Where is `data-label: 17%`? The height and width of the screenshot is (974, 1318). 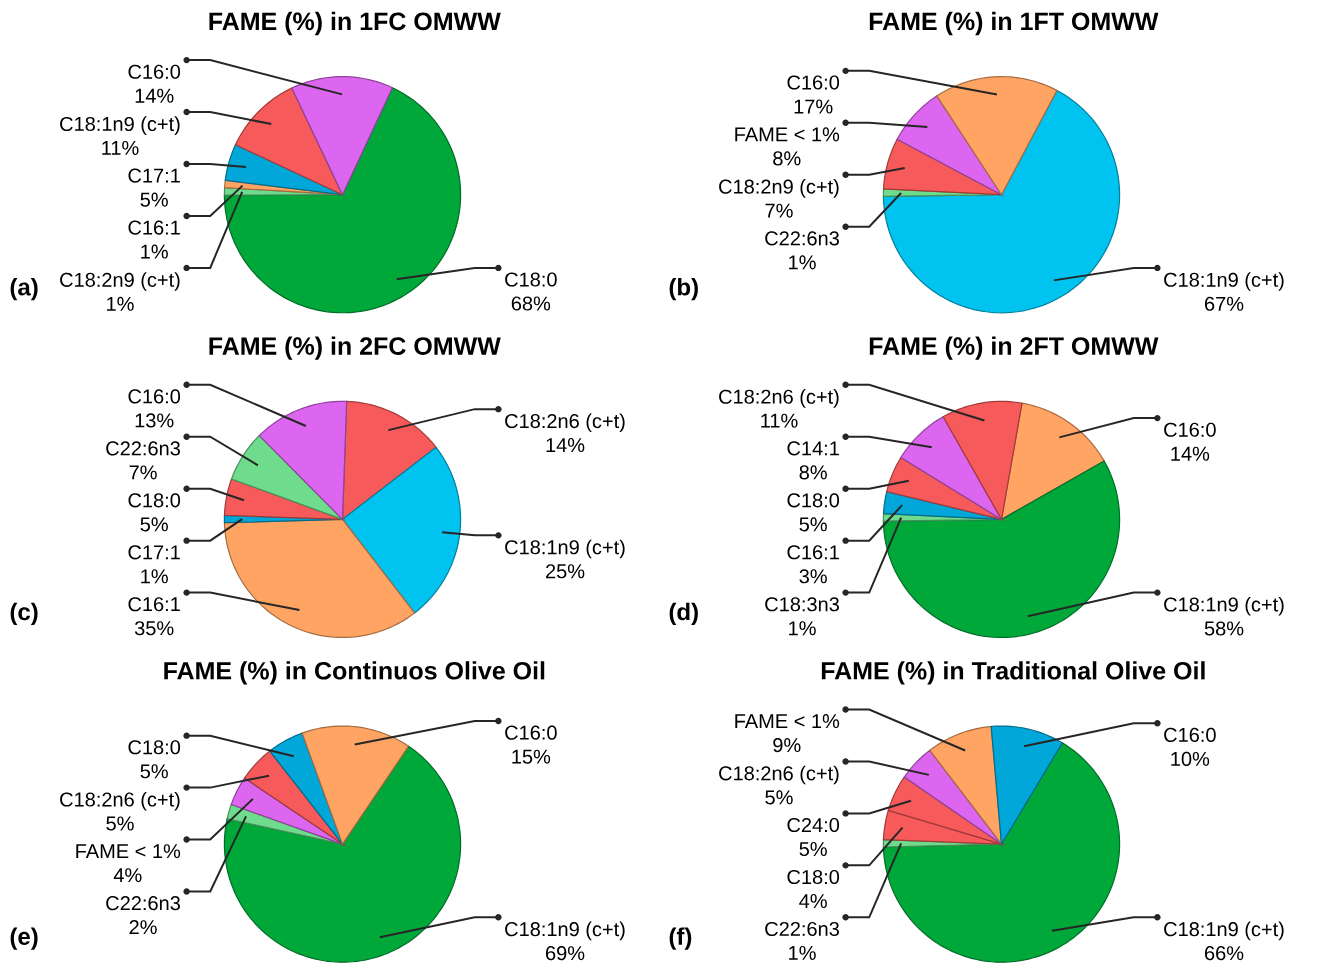 data-label: 17% is located at coordinates (813, 106).